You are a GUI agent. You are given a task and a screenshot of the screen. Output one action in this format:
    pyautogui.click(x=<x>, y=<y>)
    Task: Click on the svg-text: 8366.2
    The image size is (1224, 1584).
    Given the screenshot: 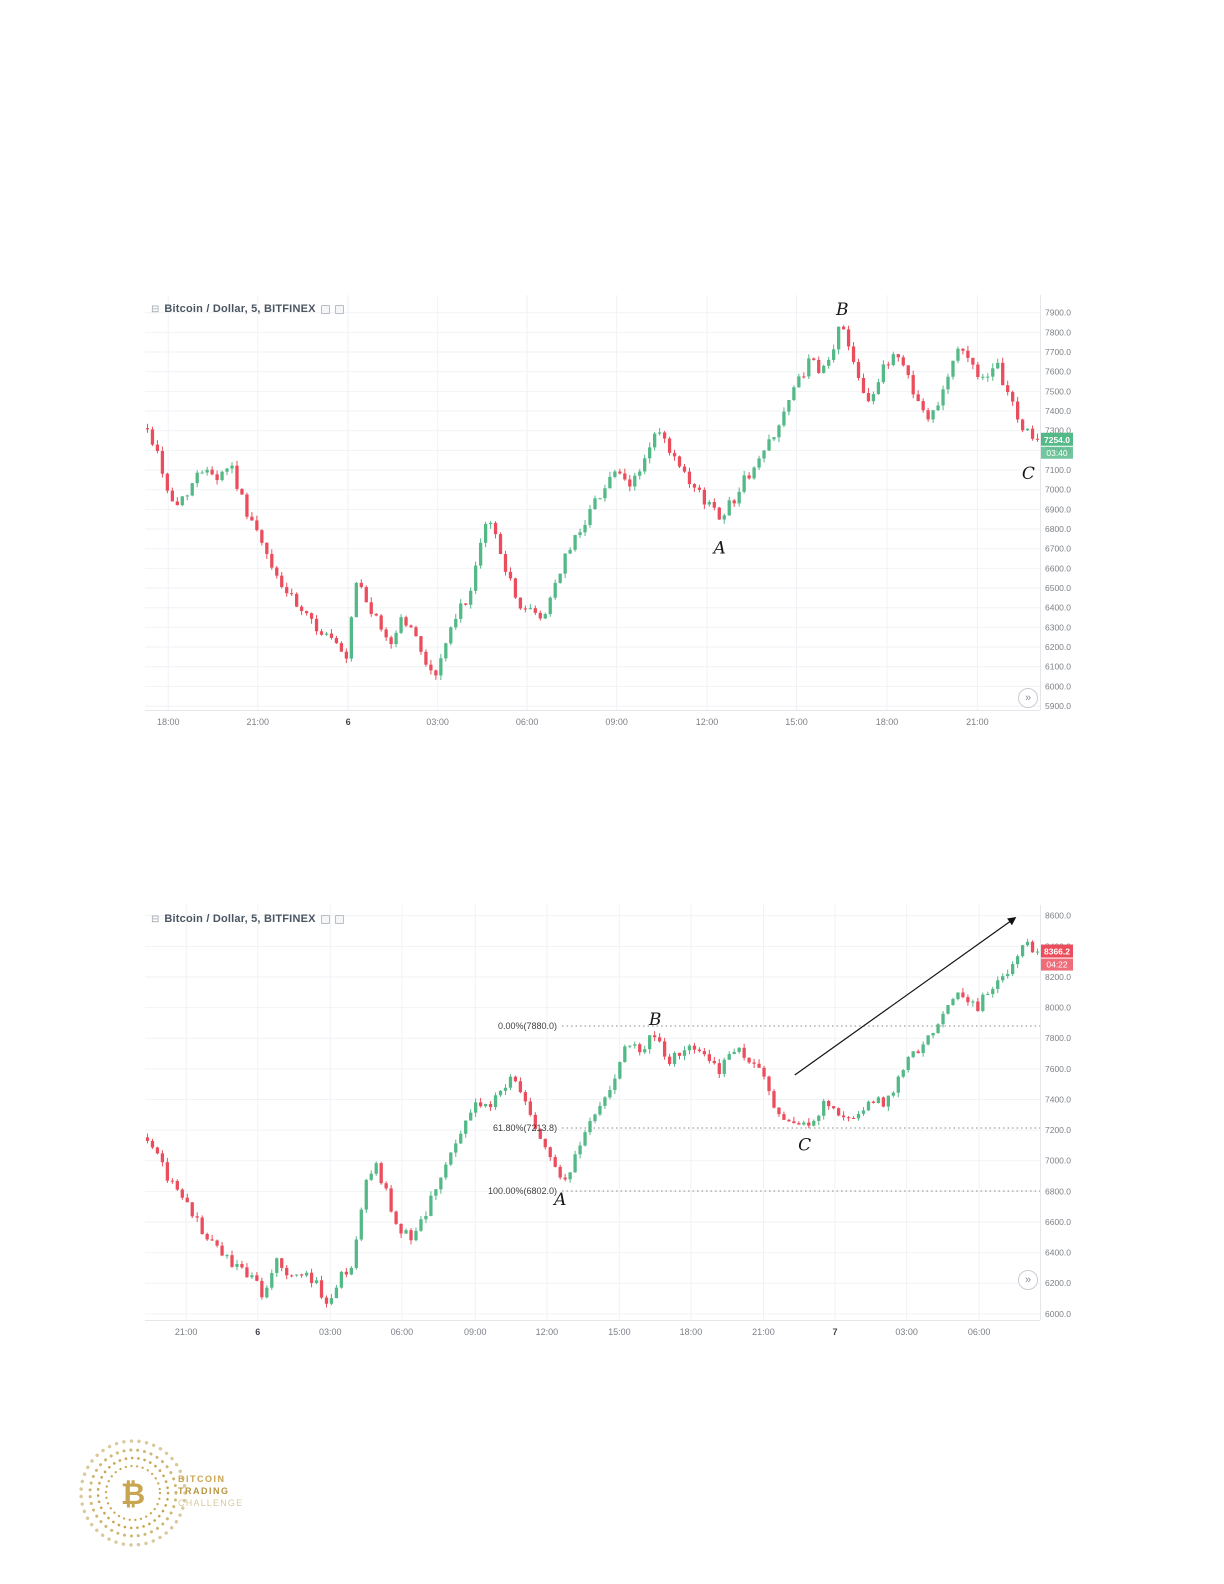 What is the action you would take?
    pyautogui.click(x=1057, y=952)
    